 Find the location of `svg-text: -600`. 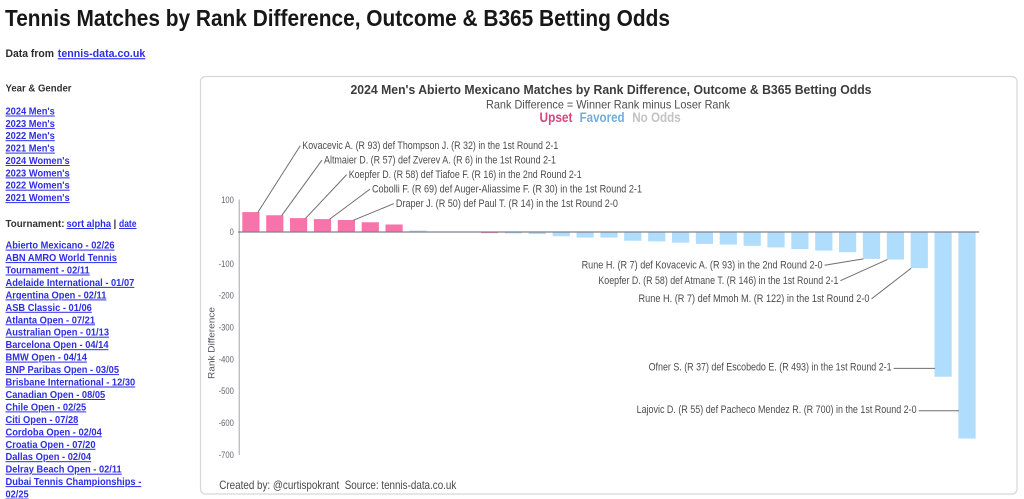

svg-text: -600 is located at coordinates (226, 423).